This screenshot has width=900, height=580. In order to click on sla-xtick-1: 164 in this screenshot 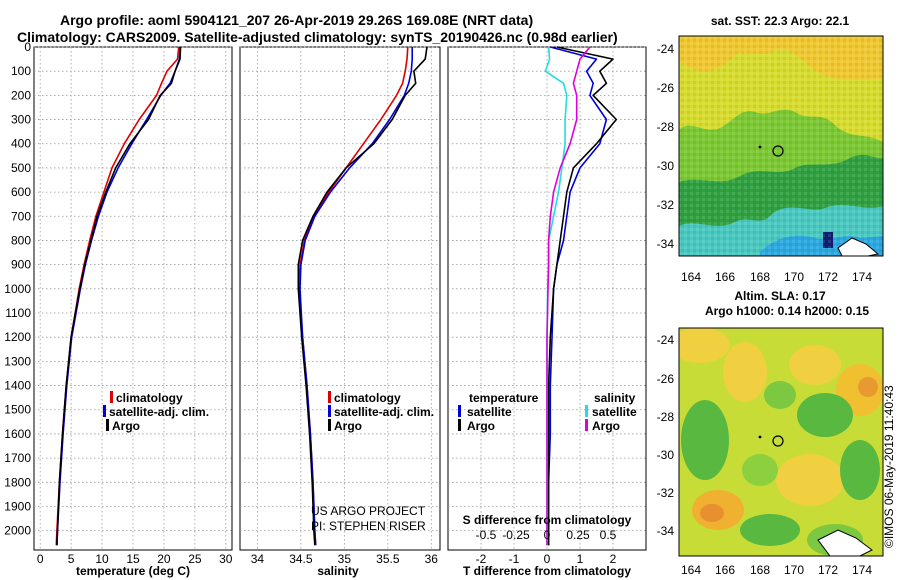, I will do `click(691, 570)`.